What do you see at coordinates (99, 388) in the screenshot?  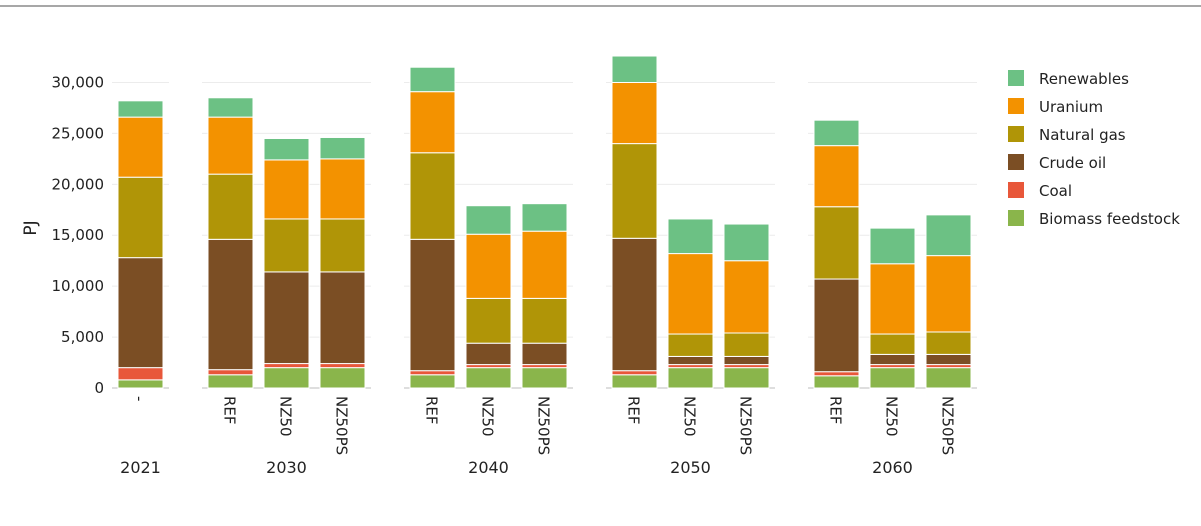 I see `y-tick-label: 0` at bounding box center [99, 388].